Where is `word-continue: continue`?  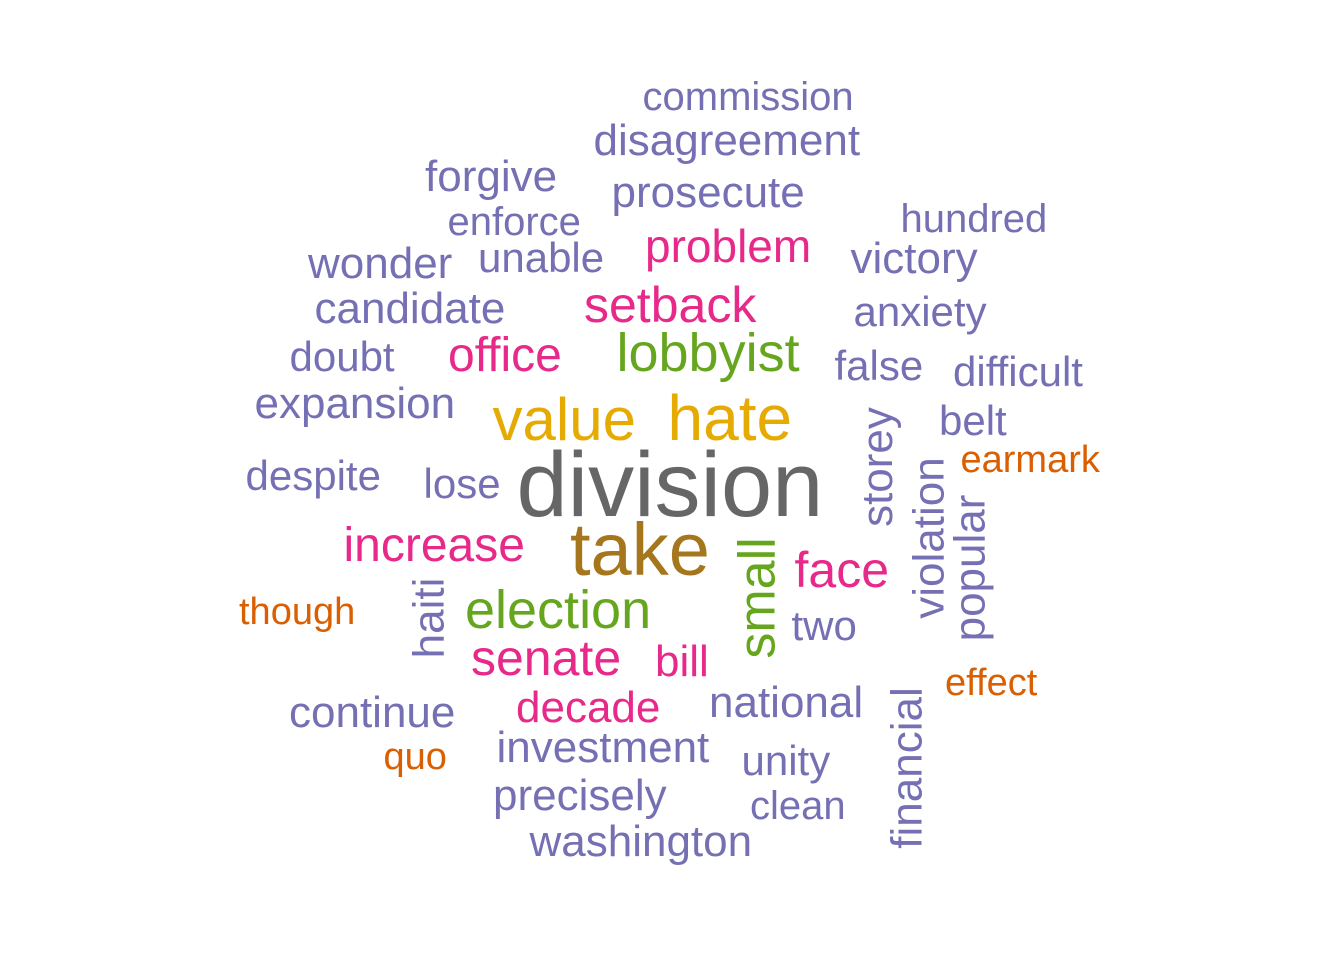
word-continue: continue is located at coordinates (372, 712).